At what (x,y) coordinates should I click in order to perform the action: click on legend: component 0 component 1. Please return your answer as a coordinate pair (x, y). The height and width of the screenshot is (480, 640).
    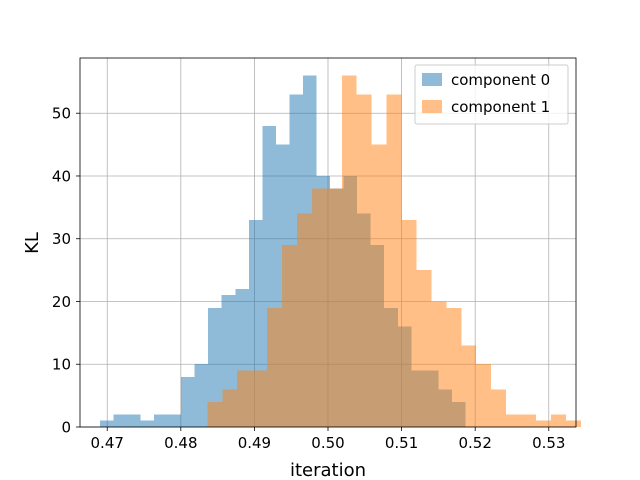
    Looking at the image, I should click on (491, 94).